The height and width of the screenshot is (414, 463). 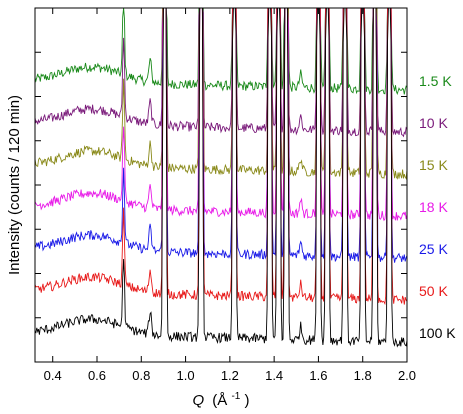 What do you see at coordinates (198, 400) in the screenshot?
I see `x-axis-symbol: Q` at bounding box center [198, 400].